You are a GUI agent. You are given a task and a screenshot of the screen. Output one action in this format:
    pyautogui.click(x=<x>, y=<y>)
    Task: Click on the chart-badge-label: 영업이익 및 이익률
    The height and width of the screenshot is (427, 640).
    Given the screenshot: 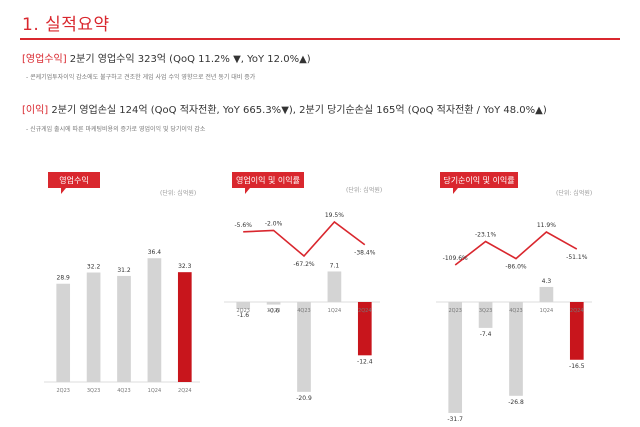 What is the action you would take?
    pyautogui.click(x=268, y=180)
    